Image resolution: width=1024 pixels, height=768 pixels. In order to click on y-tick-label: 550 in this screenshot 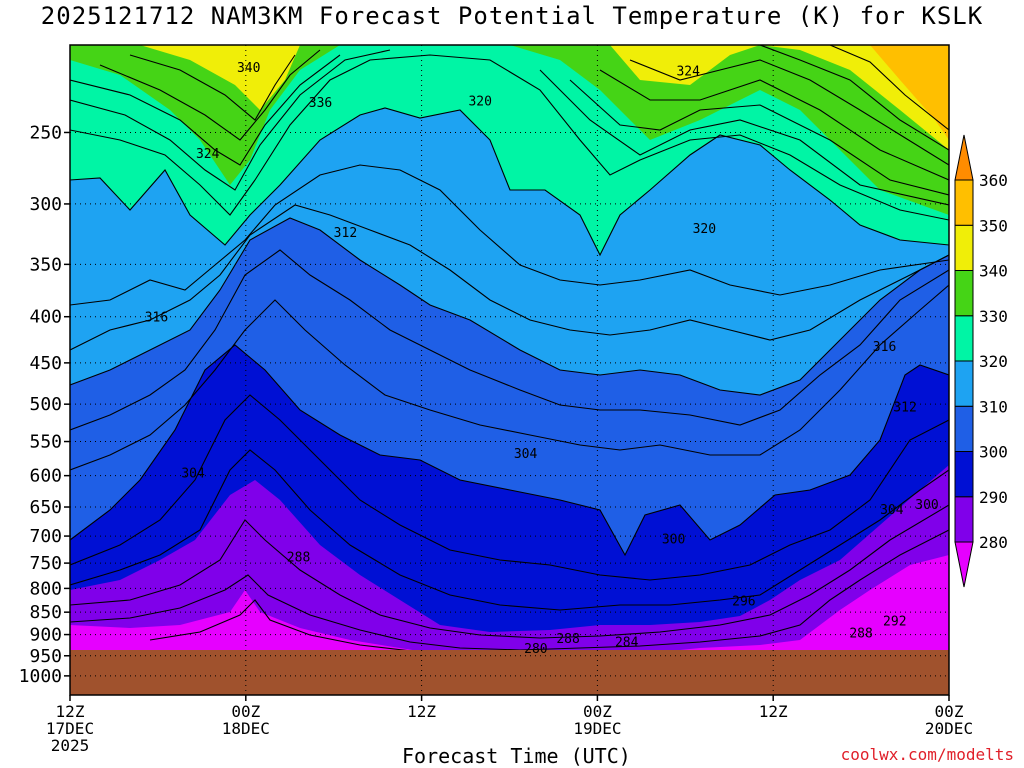, I will do `click(45, 442)`.